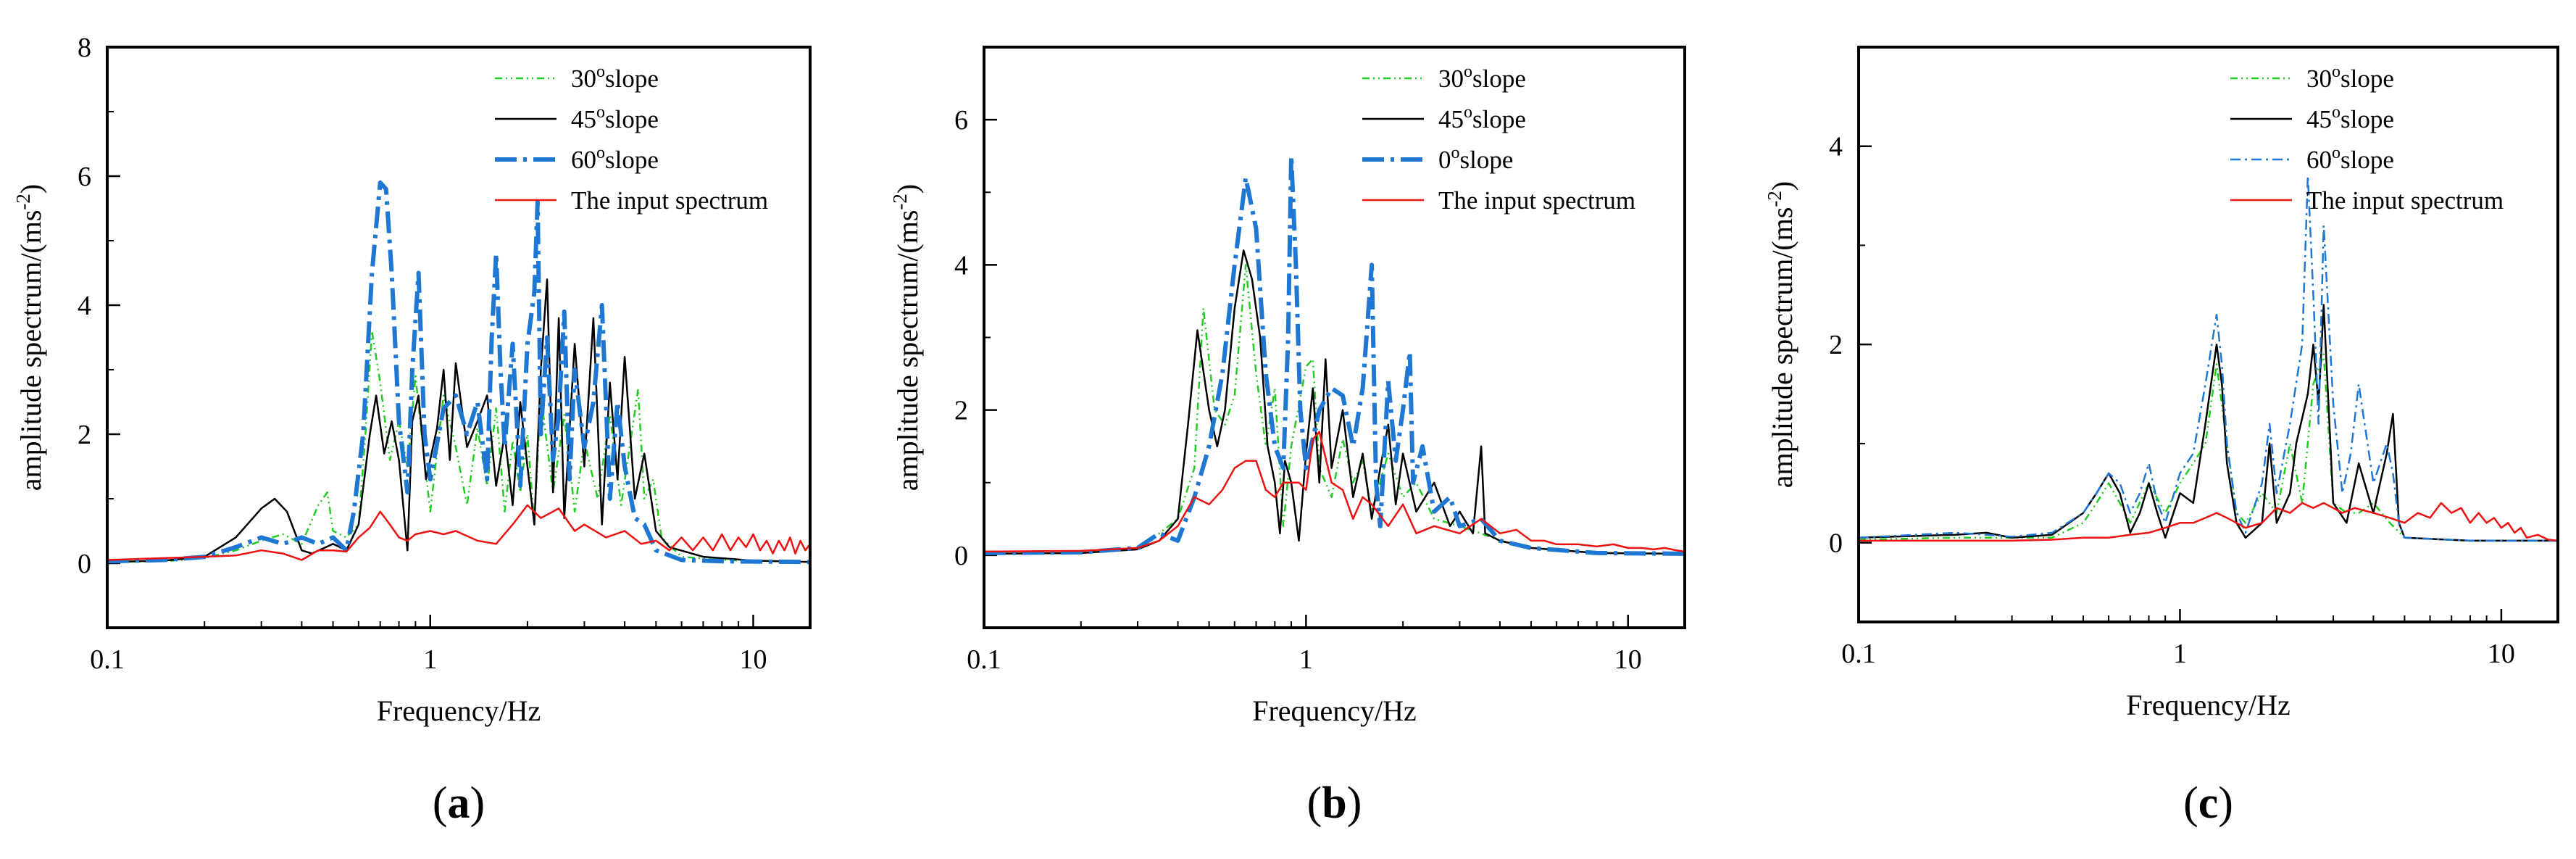  I want to click on y-tick-label: 8, so click(84, 48).